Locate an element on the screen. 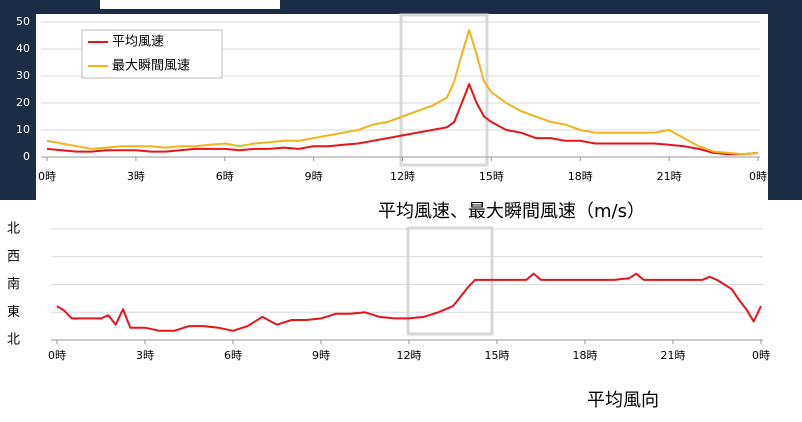 The image size is (802, 422). legend-label: 最大瞬間風速 is located at coordinates (151, 66).